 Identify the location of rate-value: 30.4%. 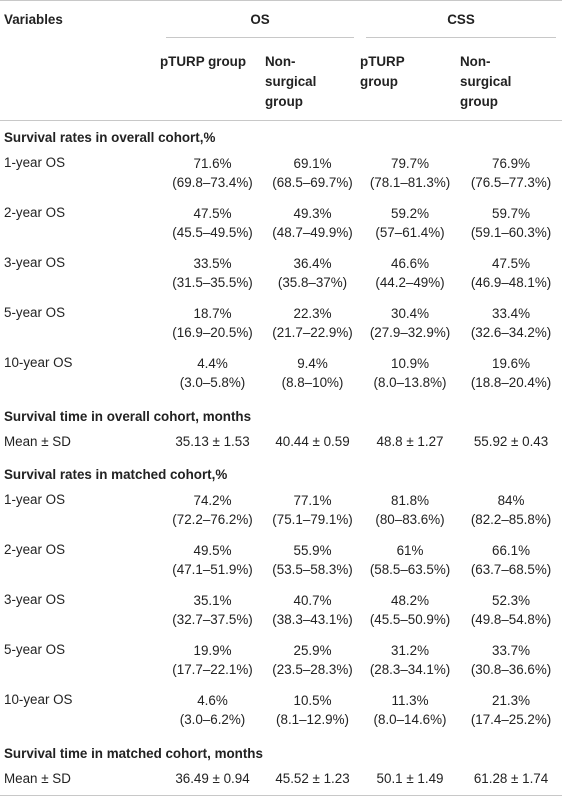
(410, 313).